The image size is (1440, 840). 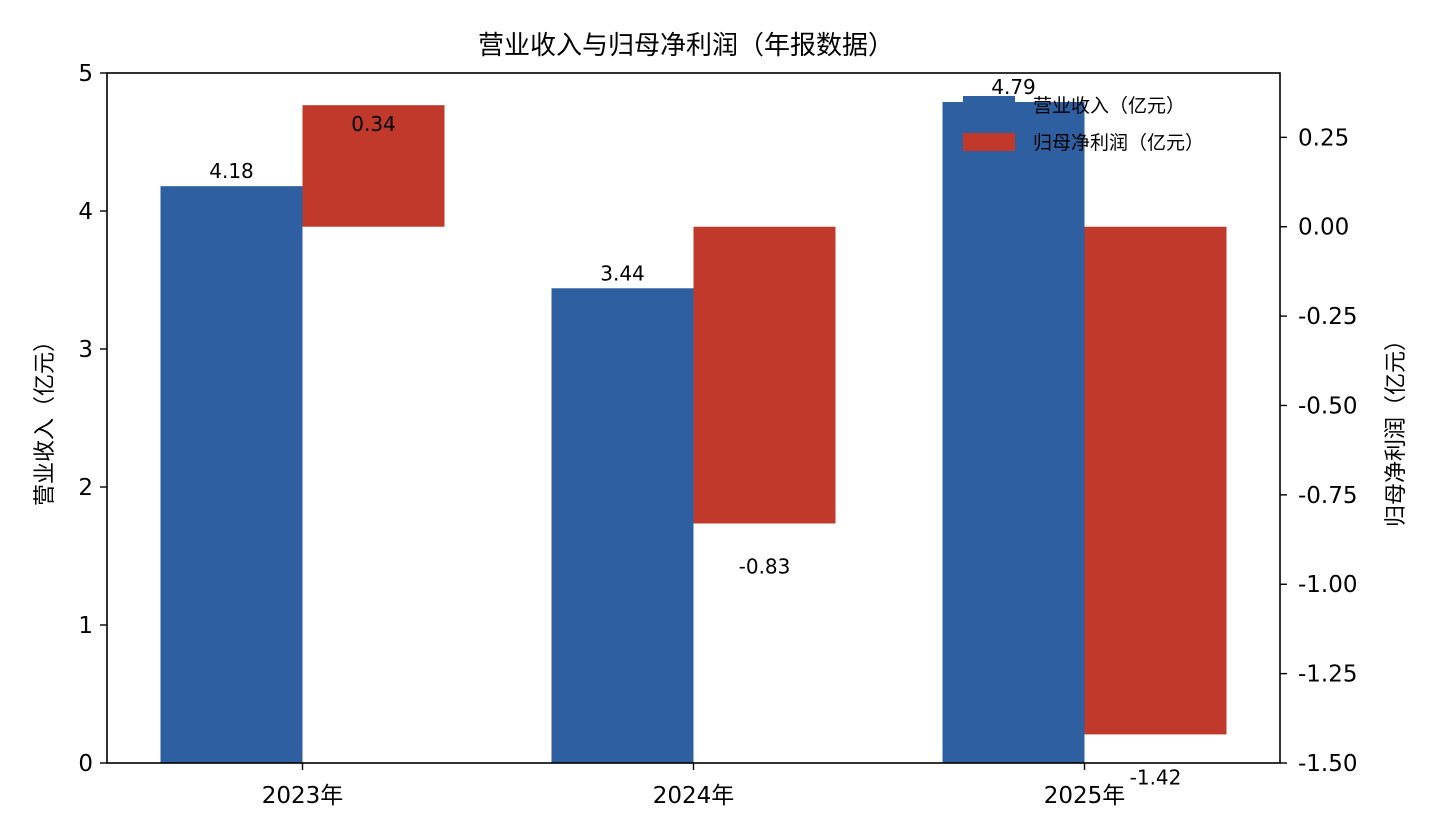 What do you see at coordinates (231, 171) in the screenshot?
I see `revenue-data-label: 4.18` at bounding box center [231, 171].